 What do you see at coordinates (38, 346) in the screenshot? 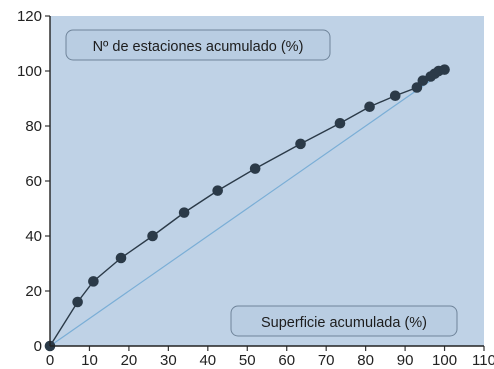
I see `y-tick-label: 0` at bounding box center [38, 346].